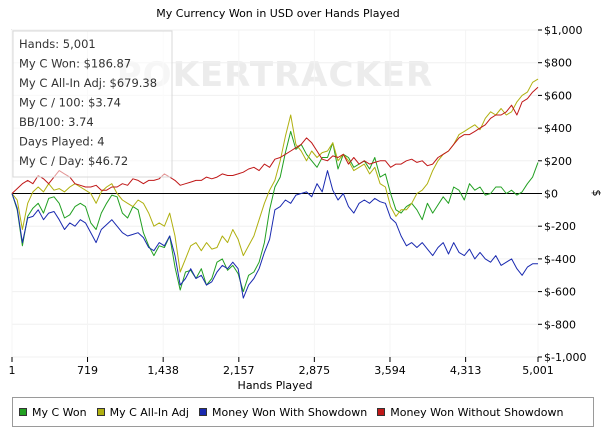 This screenshot has height=439, width=605. Describe the element at coordinates (390, 370) in the screenshot. I see `x-tick-label: 3,594` at that location.